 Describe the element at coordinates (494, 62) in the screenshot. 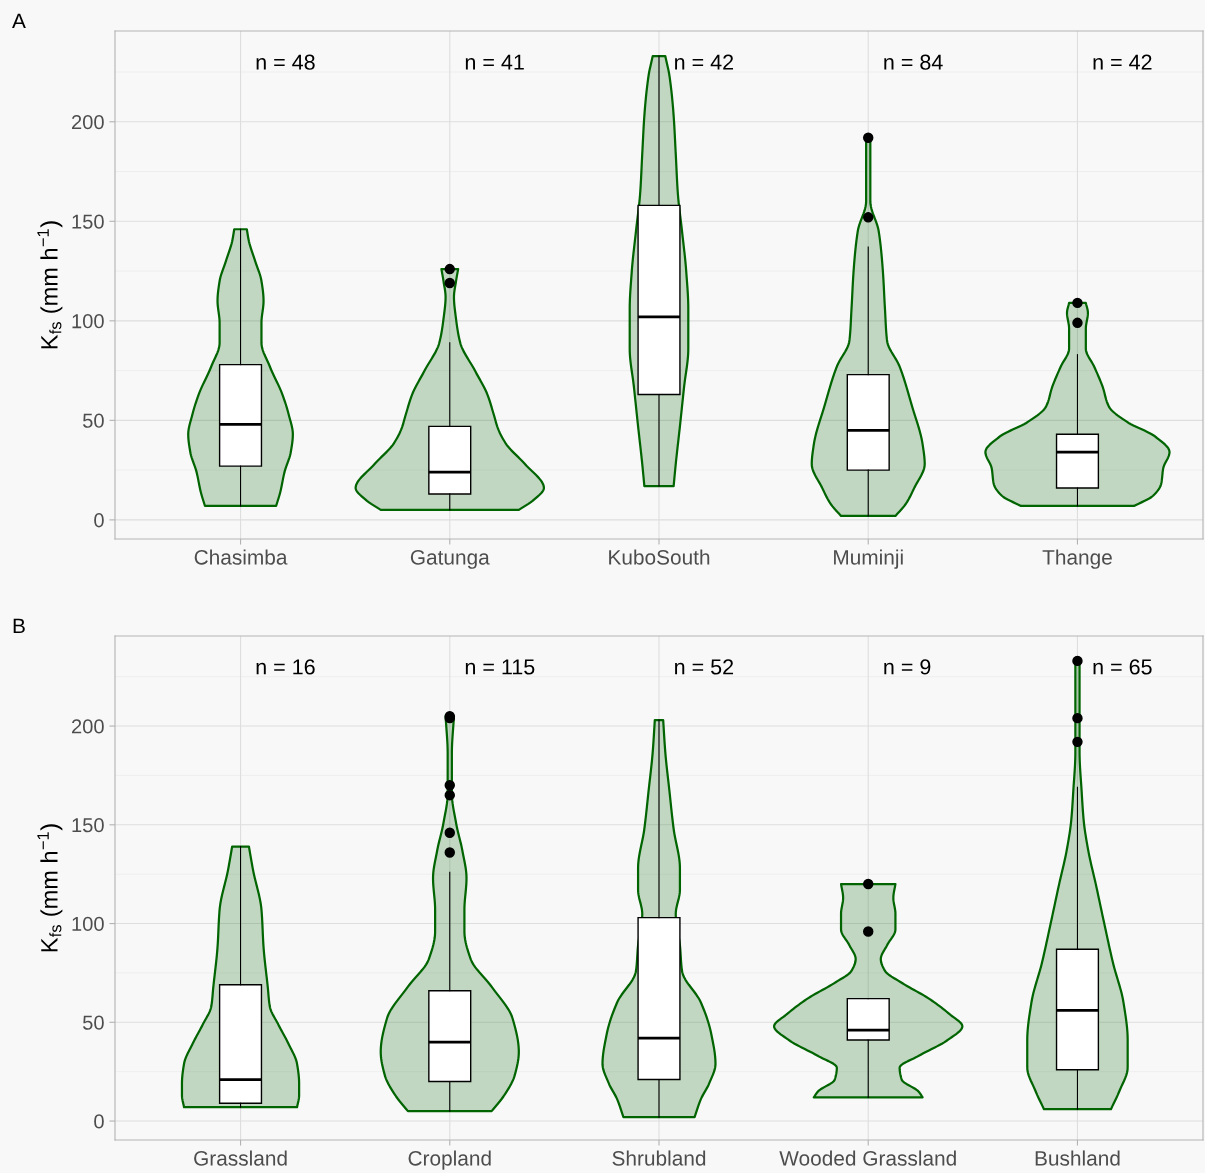

I see `annotation: n = 41` at that location.